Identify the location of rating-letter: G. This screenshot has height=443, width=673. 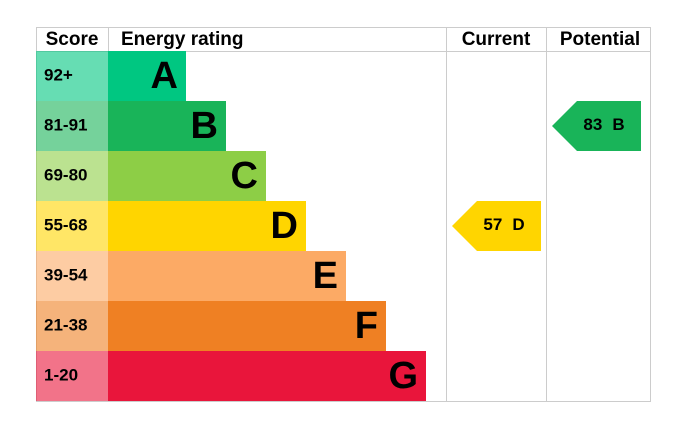
(403, 376).